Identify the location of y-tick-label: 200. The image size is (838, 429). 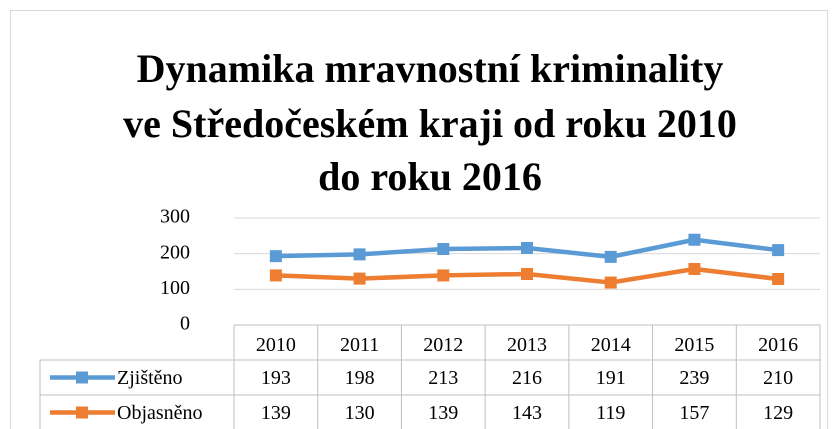
(175, 252).